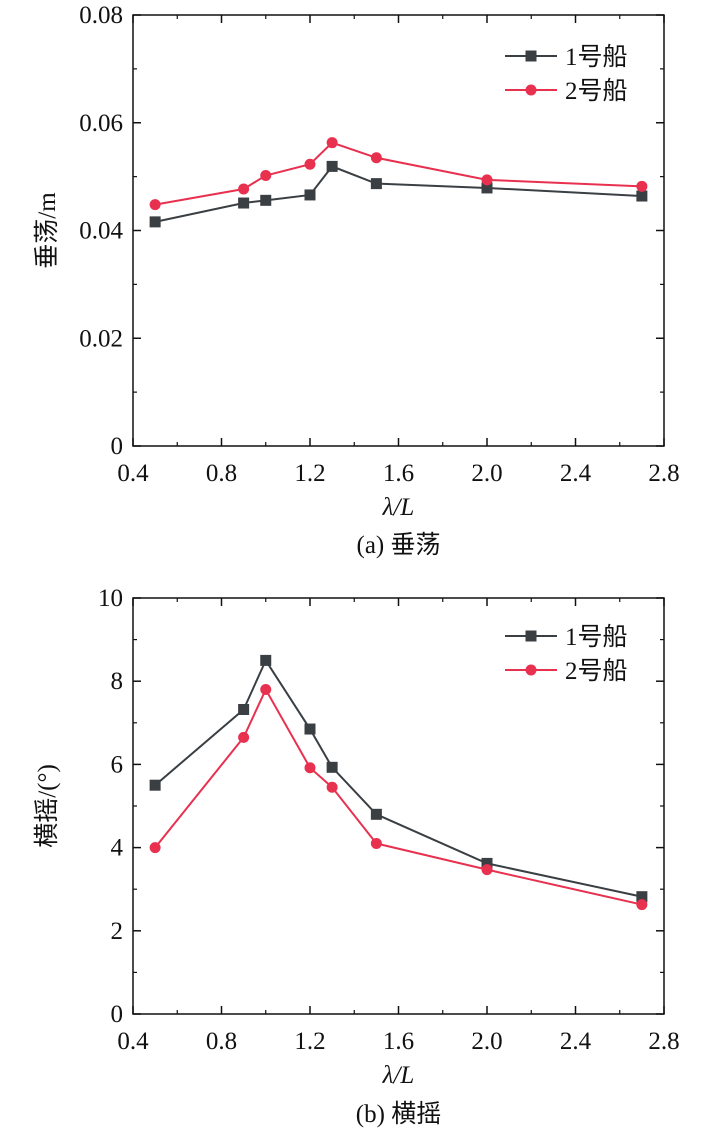 This screenshot has width=709, height=1134. I want to click on y-tick-label: 6, so click(117, 764).